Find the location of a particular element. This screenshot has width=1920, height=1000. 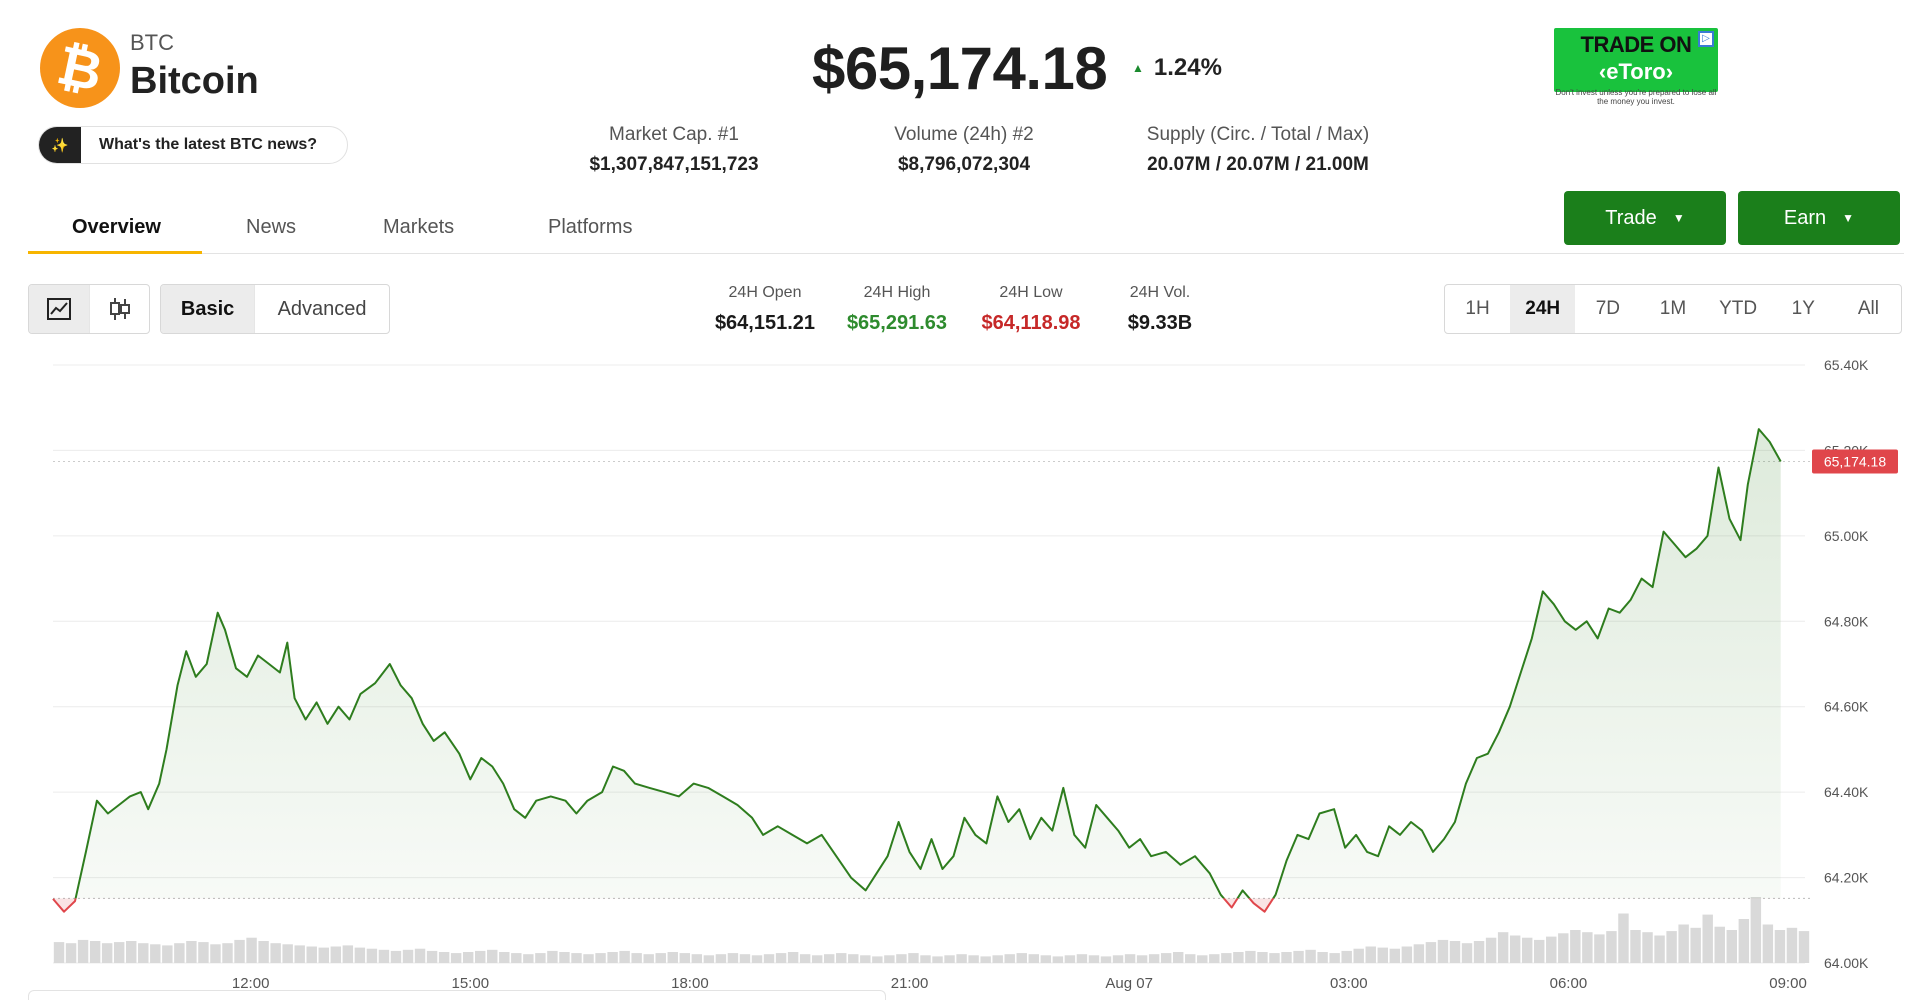

stat-value: $65,291.63 is located at coordinates (897, 323).